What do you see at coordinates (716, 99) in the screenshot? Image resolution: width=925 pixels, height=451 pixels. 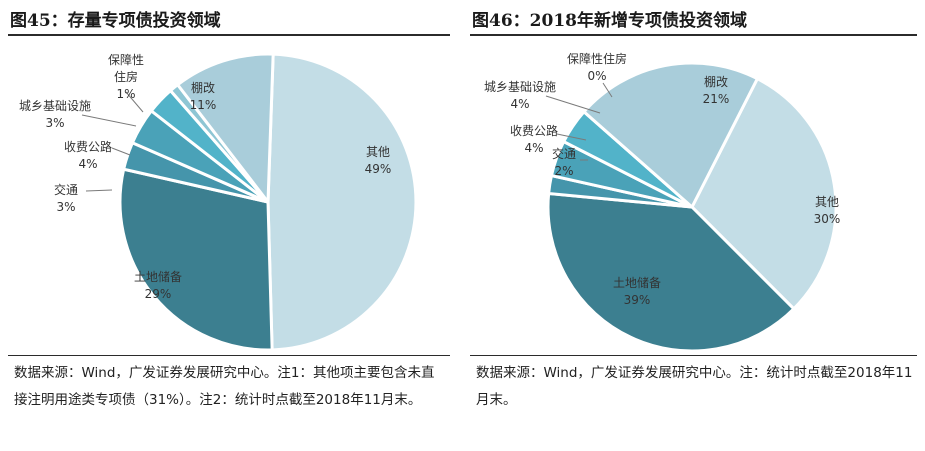 I see `slice-percent-label: 21%` at bounding box center [716, 99].